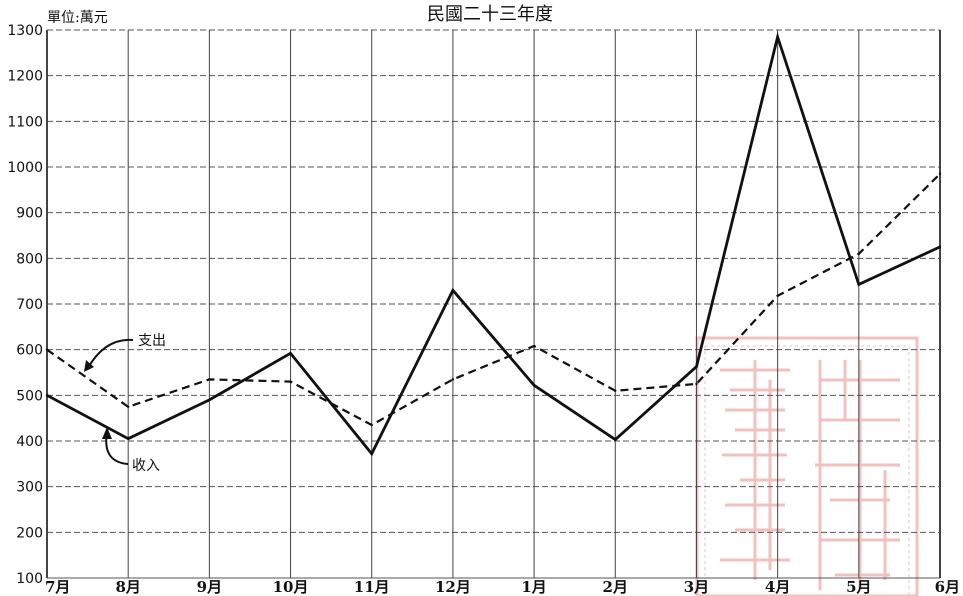 This screenshot has width=963, height=596. What do you see at coordinates (131, 450) in the screenshot?
I see `legend-income: 收入` at bounding box center [131, 450].